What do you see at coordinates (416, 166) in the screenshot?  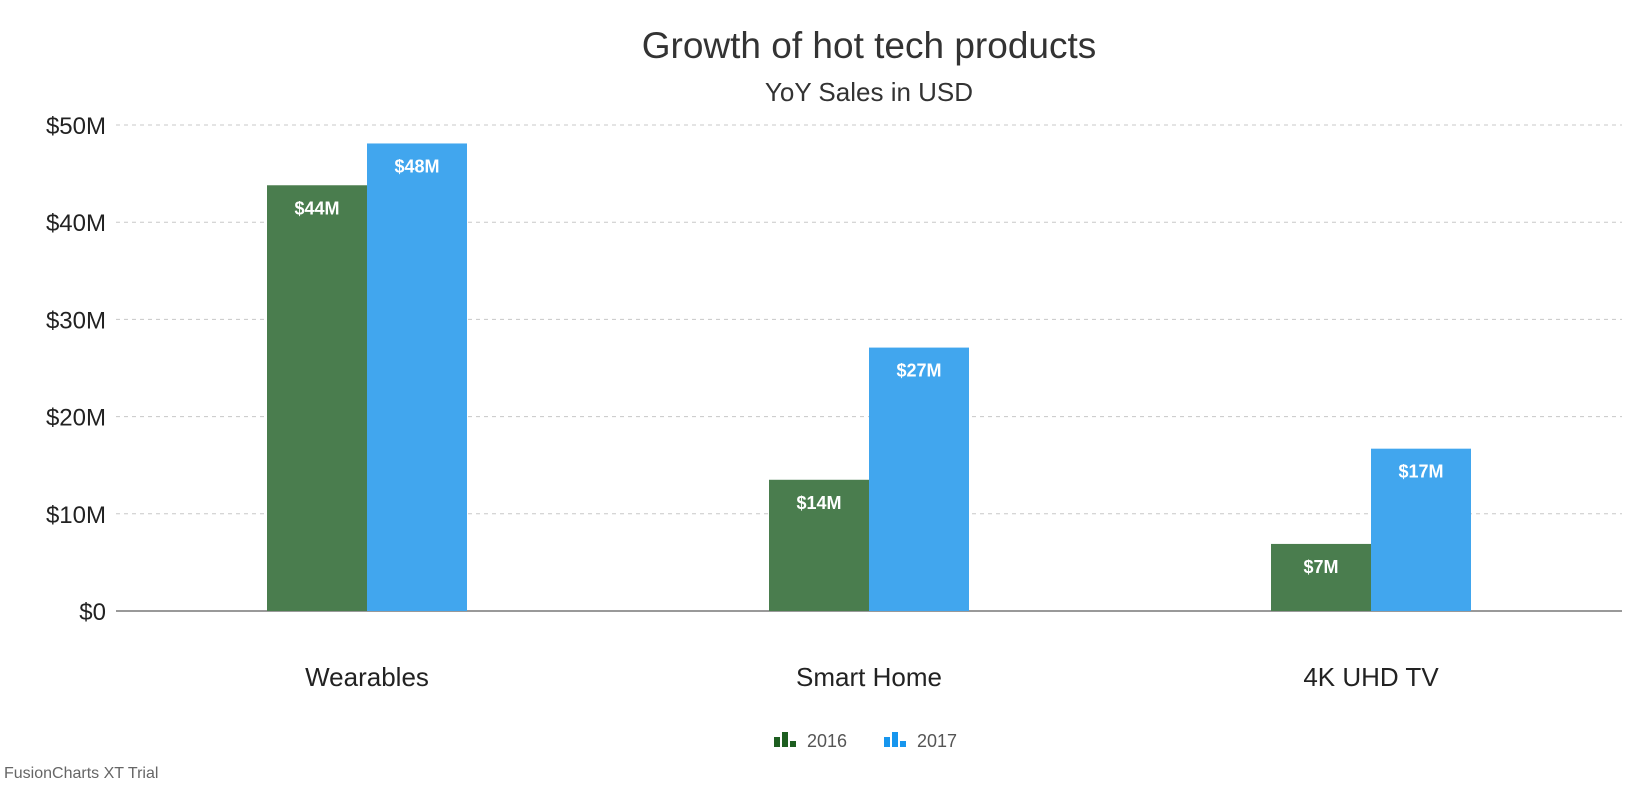 I see `data-label: $48M` at bounding box center [416, 166].